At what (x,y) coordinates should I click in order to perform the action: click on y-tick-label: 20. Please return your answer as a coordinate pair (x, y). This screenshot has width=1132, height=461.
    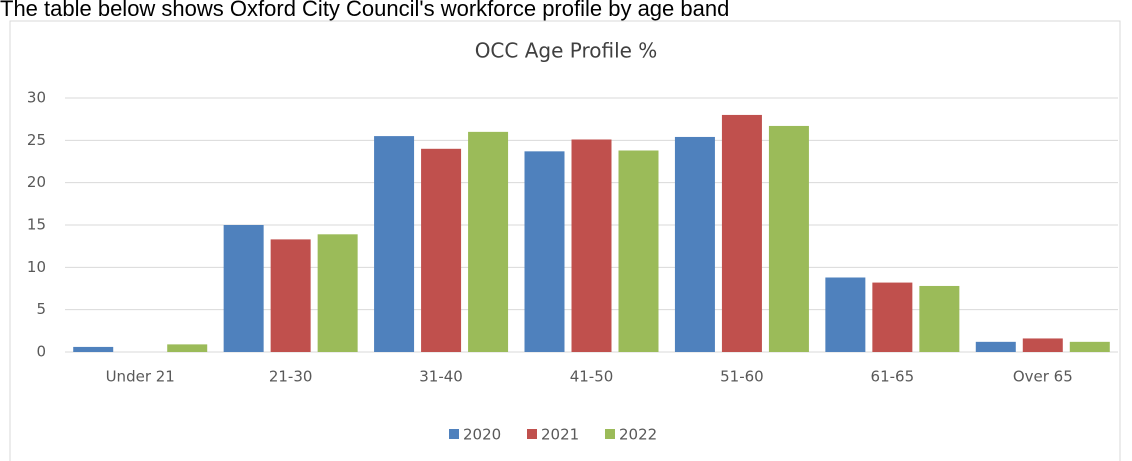
    Looking at the image, I should click on (36, 182).